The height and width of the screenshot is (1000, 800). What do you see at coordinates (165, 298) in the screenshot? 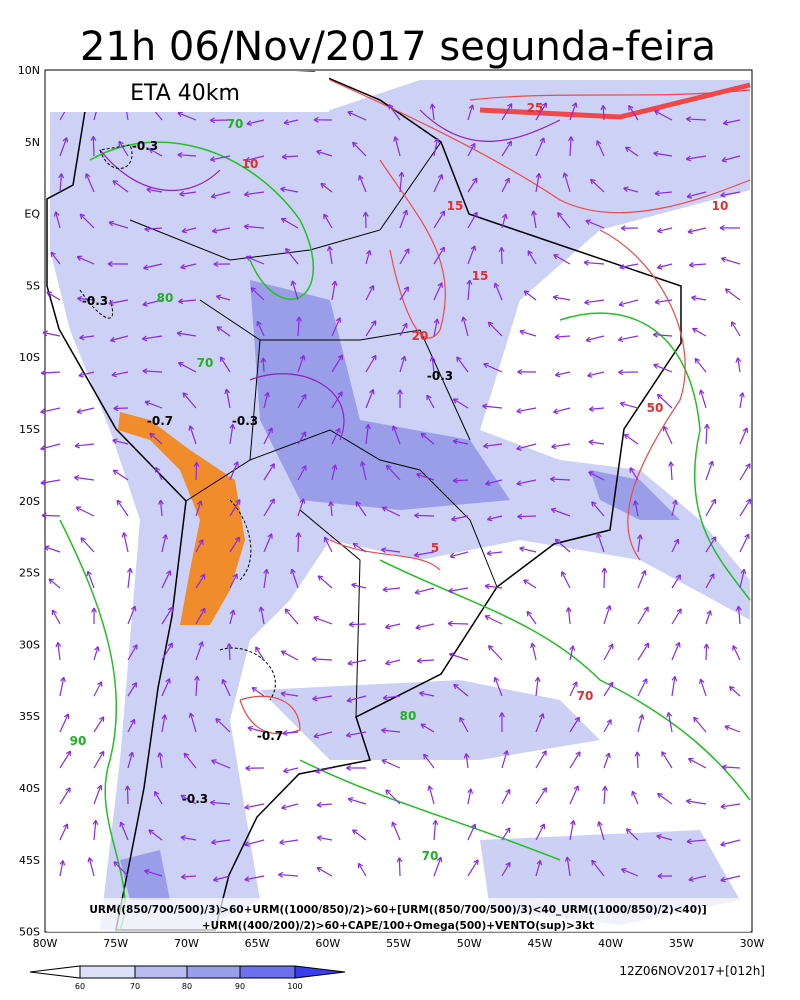
I see `contour-label: 80` at bounding box center [165, 298].